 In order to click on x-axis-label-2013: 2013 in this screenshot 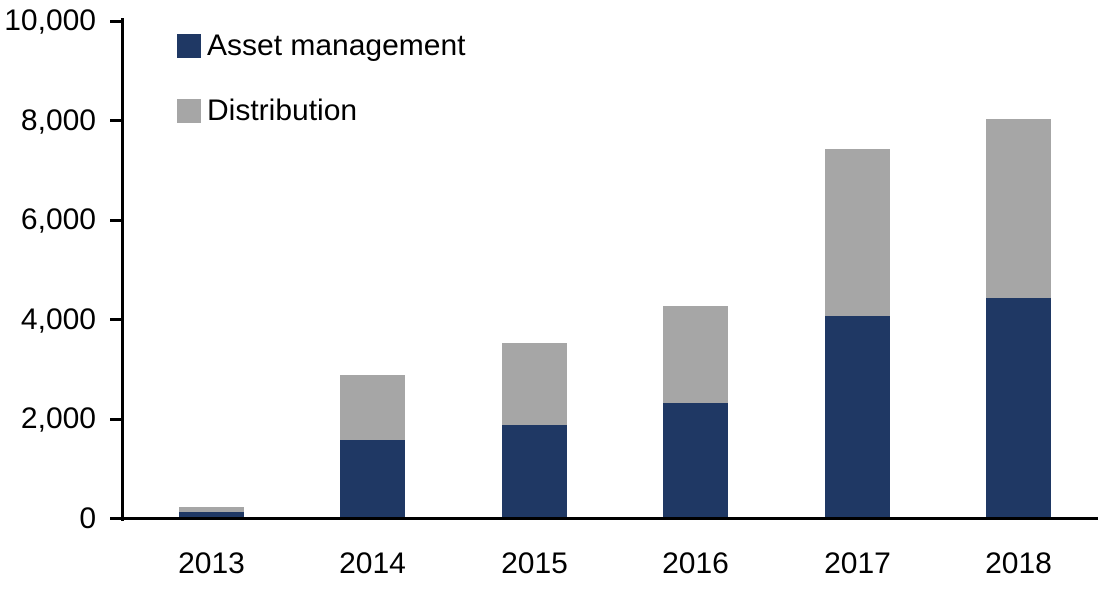, I will do `click(211, 563)`.